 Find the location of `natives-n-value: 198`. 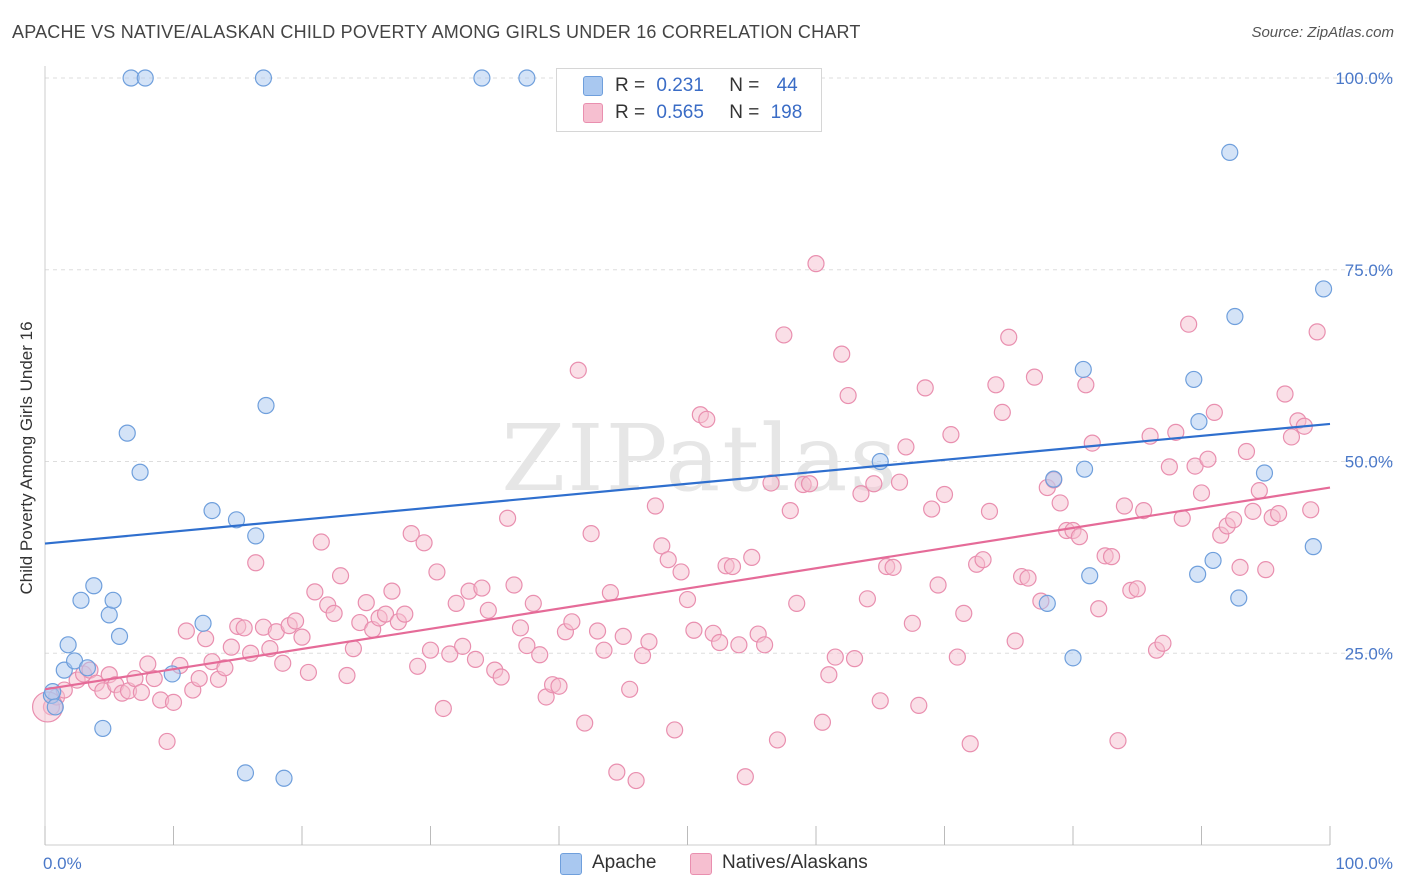

natives-n-value: 198 is located at coordinates (786, 112).